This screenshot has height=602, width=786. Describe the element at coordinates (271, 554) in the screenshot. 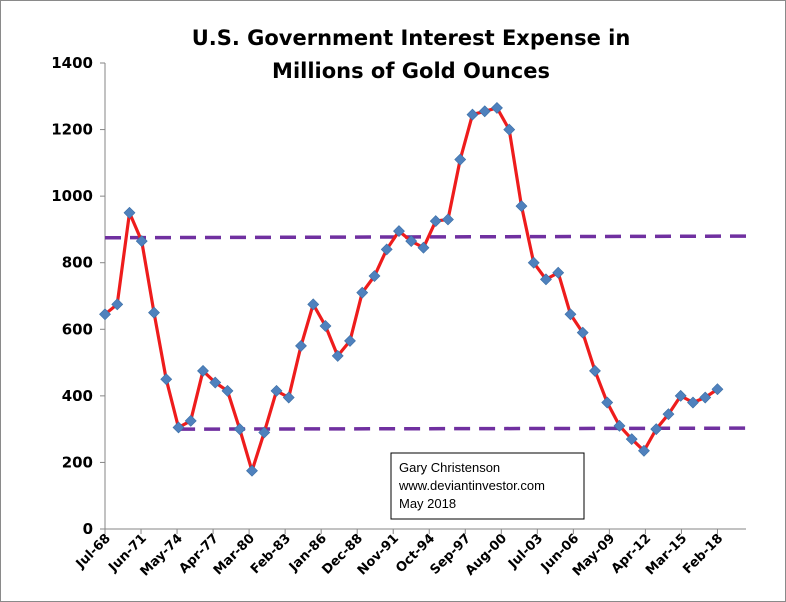

I see `x-tick-label: Feb-83` at that location.